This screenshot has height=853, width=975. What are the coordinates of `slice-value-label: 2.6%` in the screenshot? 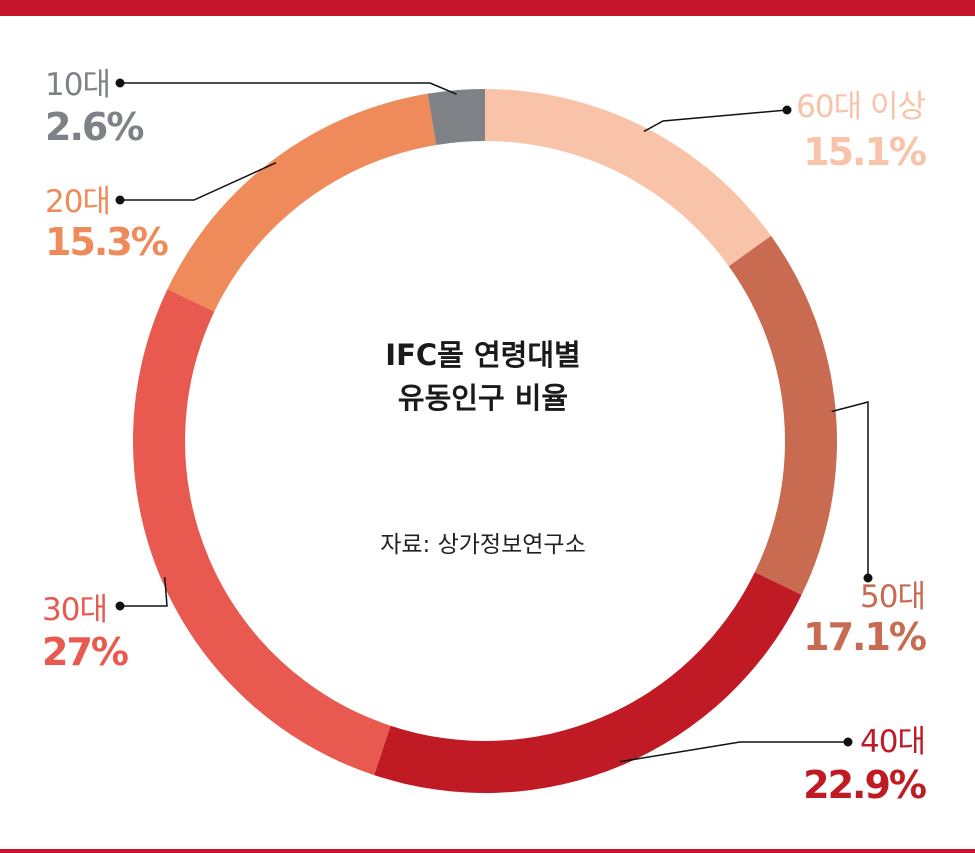 It's located at (94, 127).